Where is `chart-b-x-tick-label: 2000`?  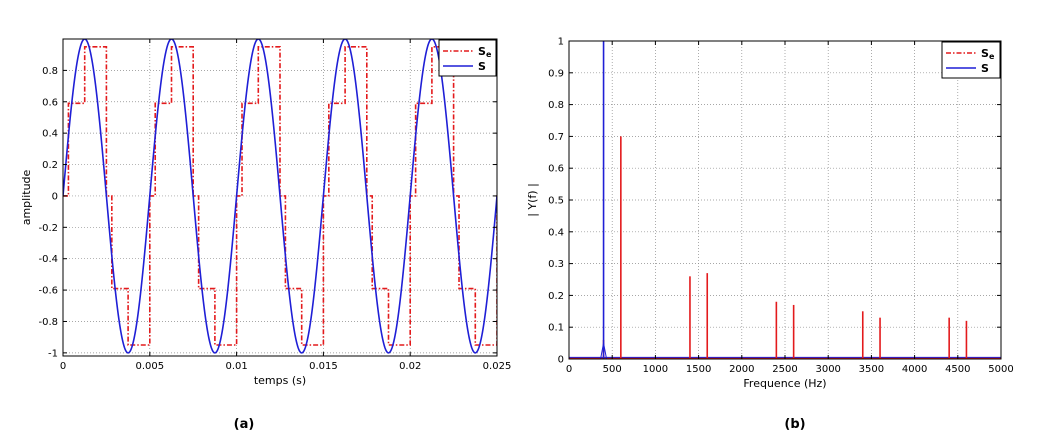
chart-b-x-tick-label: 2000 is located at coordinates (741, 369).